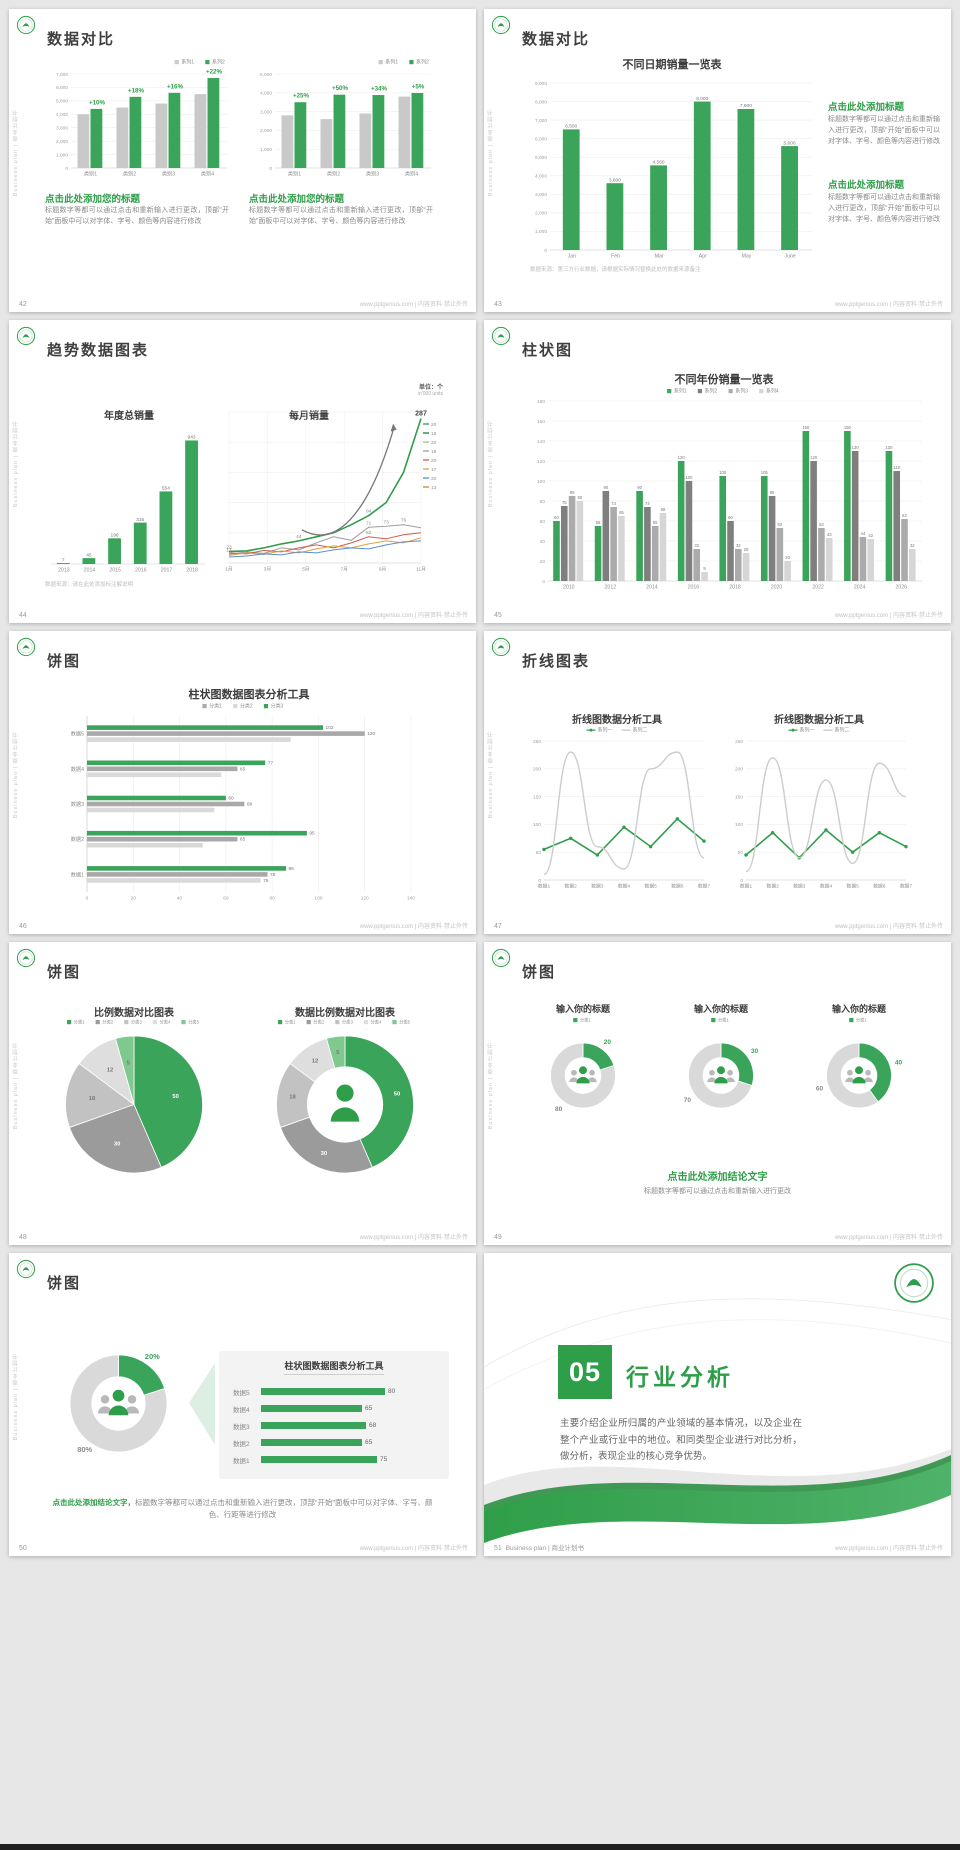 The height and width of the screenshot is (1850, 960). What do you see at coordinates (906, 886) in the screenshot?
I see `svg-text: 数据7` at bounding box center [906, 886].